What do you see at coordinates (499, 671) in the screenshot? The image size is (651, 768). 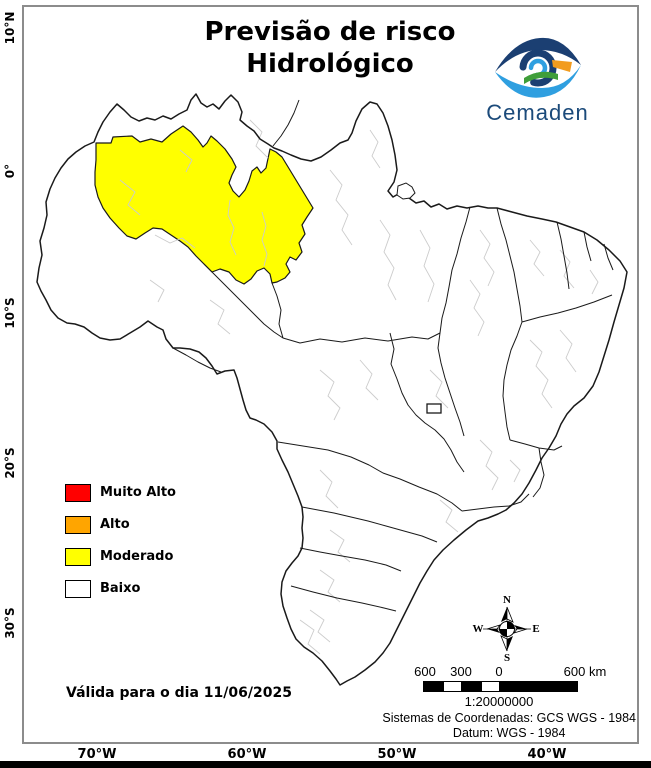 I see `scale-tick-0: 0` at bounding box center [499, 671].